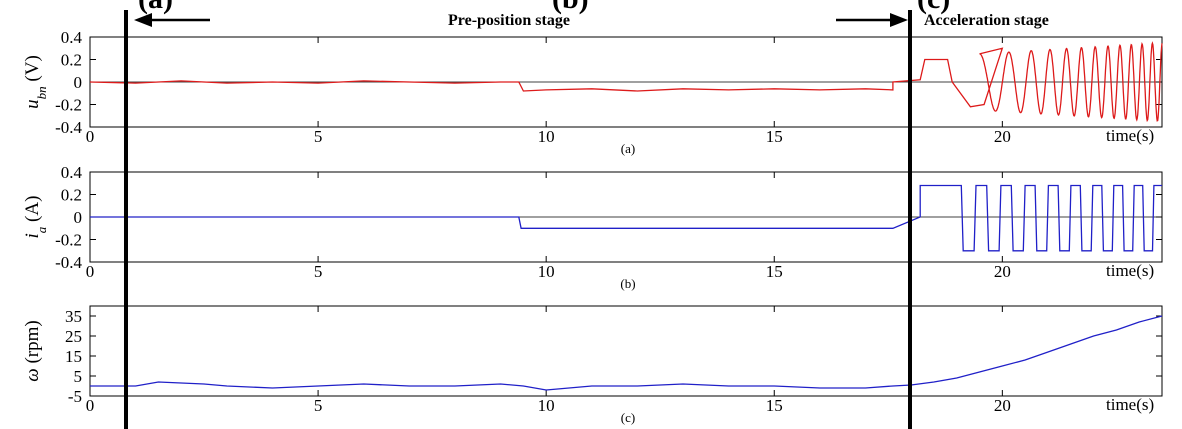  Describe the element at coordinates (35, 217) in the screenshot. I see `y-axis-label: ia (A)` at that location.